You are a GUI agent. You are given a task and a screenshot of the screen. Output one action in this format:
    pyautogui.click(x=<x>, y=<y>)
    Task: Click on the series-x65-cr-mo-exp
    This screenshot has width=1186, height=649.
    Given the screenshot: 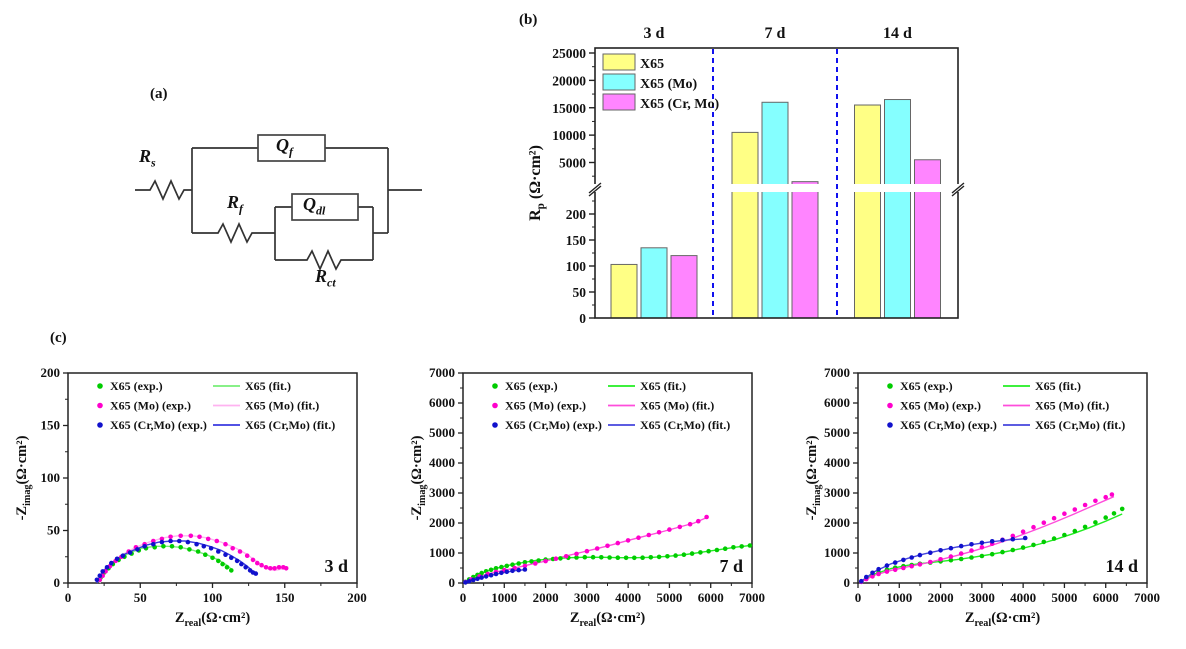 What is the action you would take?
    pyautogui.click(x=943, y=559)
    